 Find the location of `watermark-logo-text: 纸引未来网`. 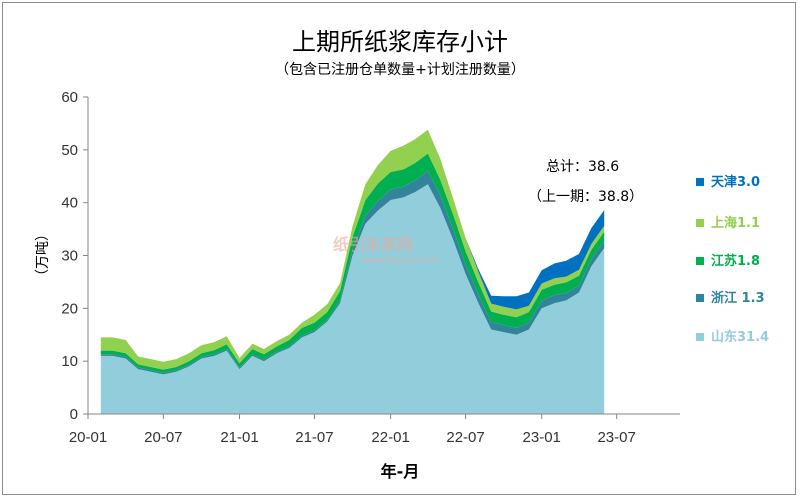

watermark-logo-text: 纸引未来网 is located at coordinates (373, 244).